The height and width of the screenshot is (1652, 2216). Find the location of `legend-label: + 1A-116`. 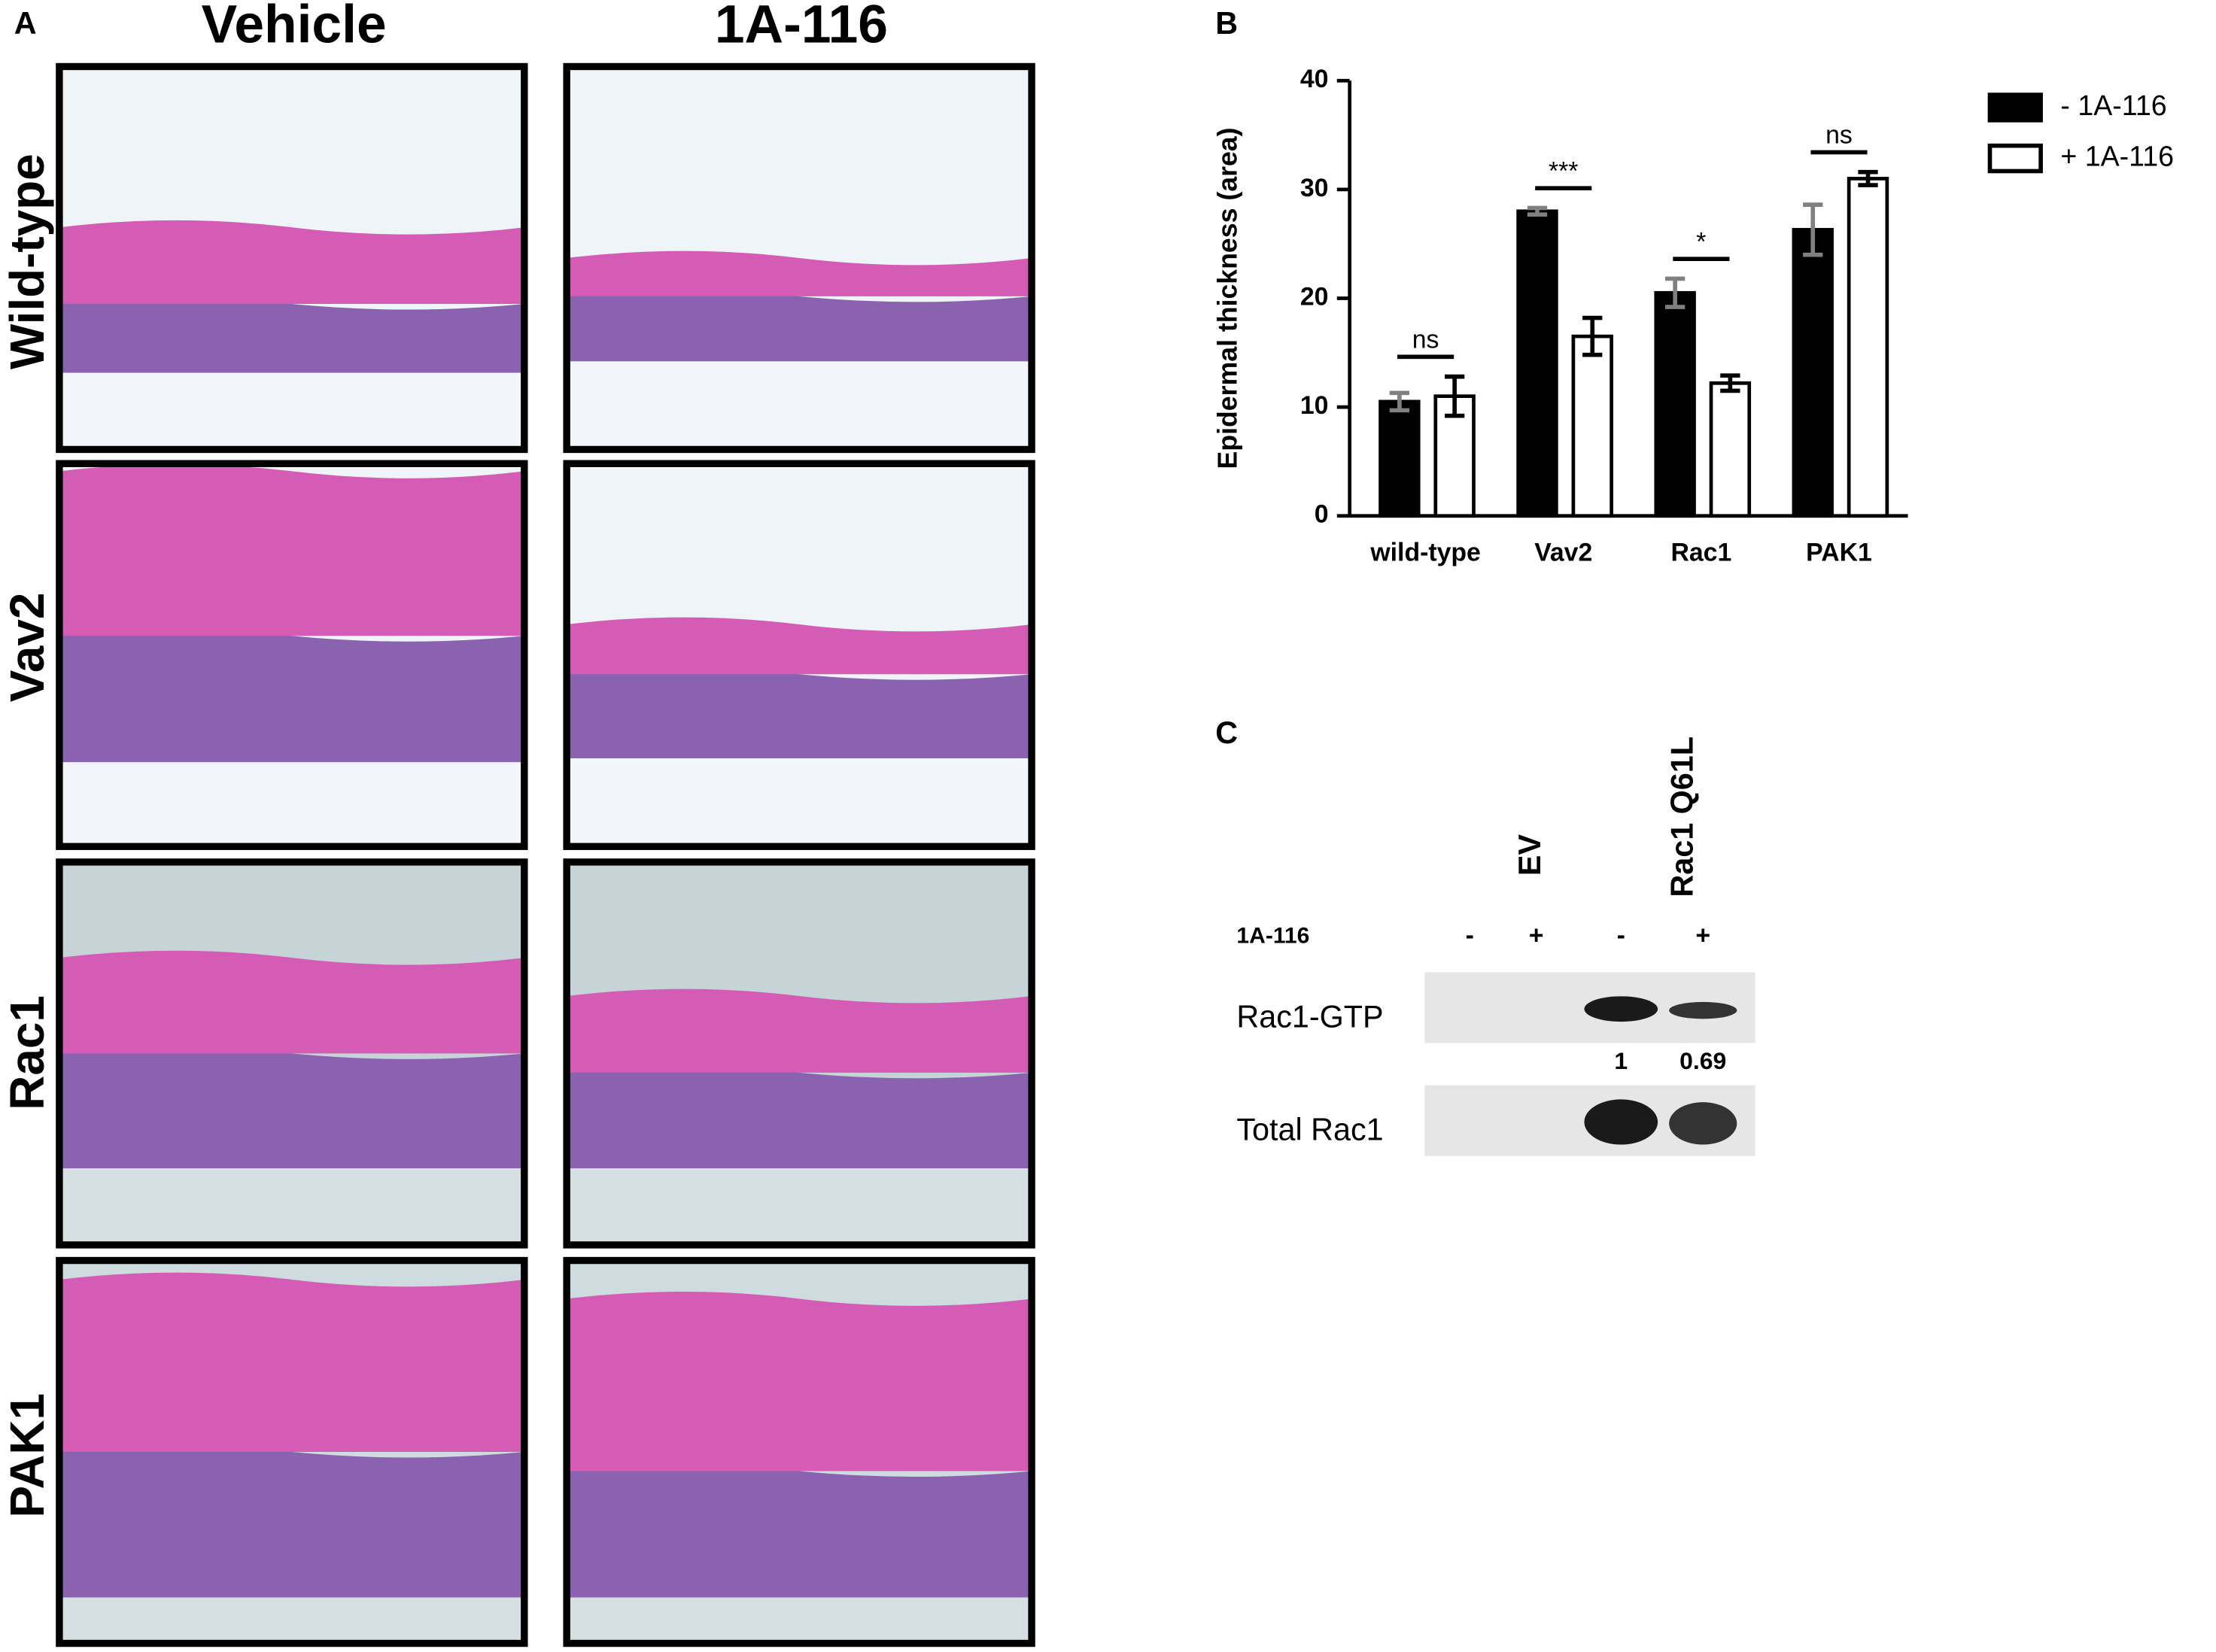

legend-label: + 1A-116 is located at coordinates (2117, 156).